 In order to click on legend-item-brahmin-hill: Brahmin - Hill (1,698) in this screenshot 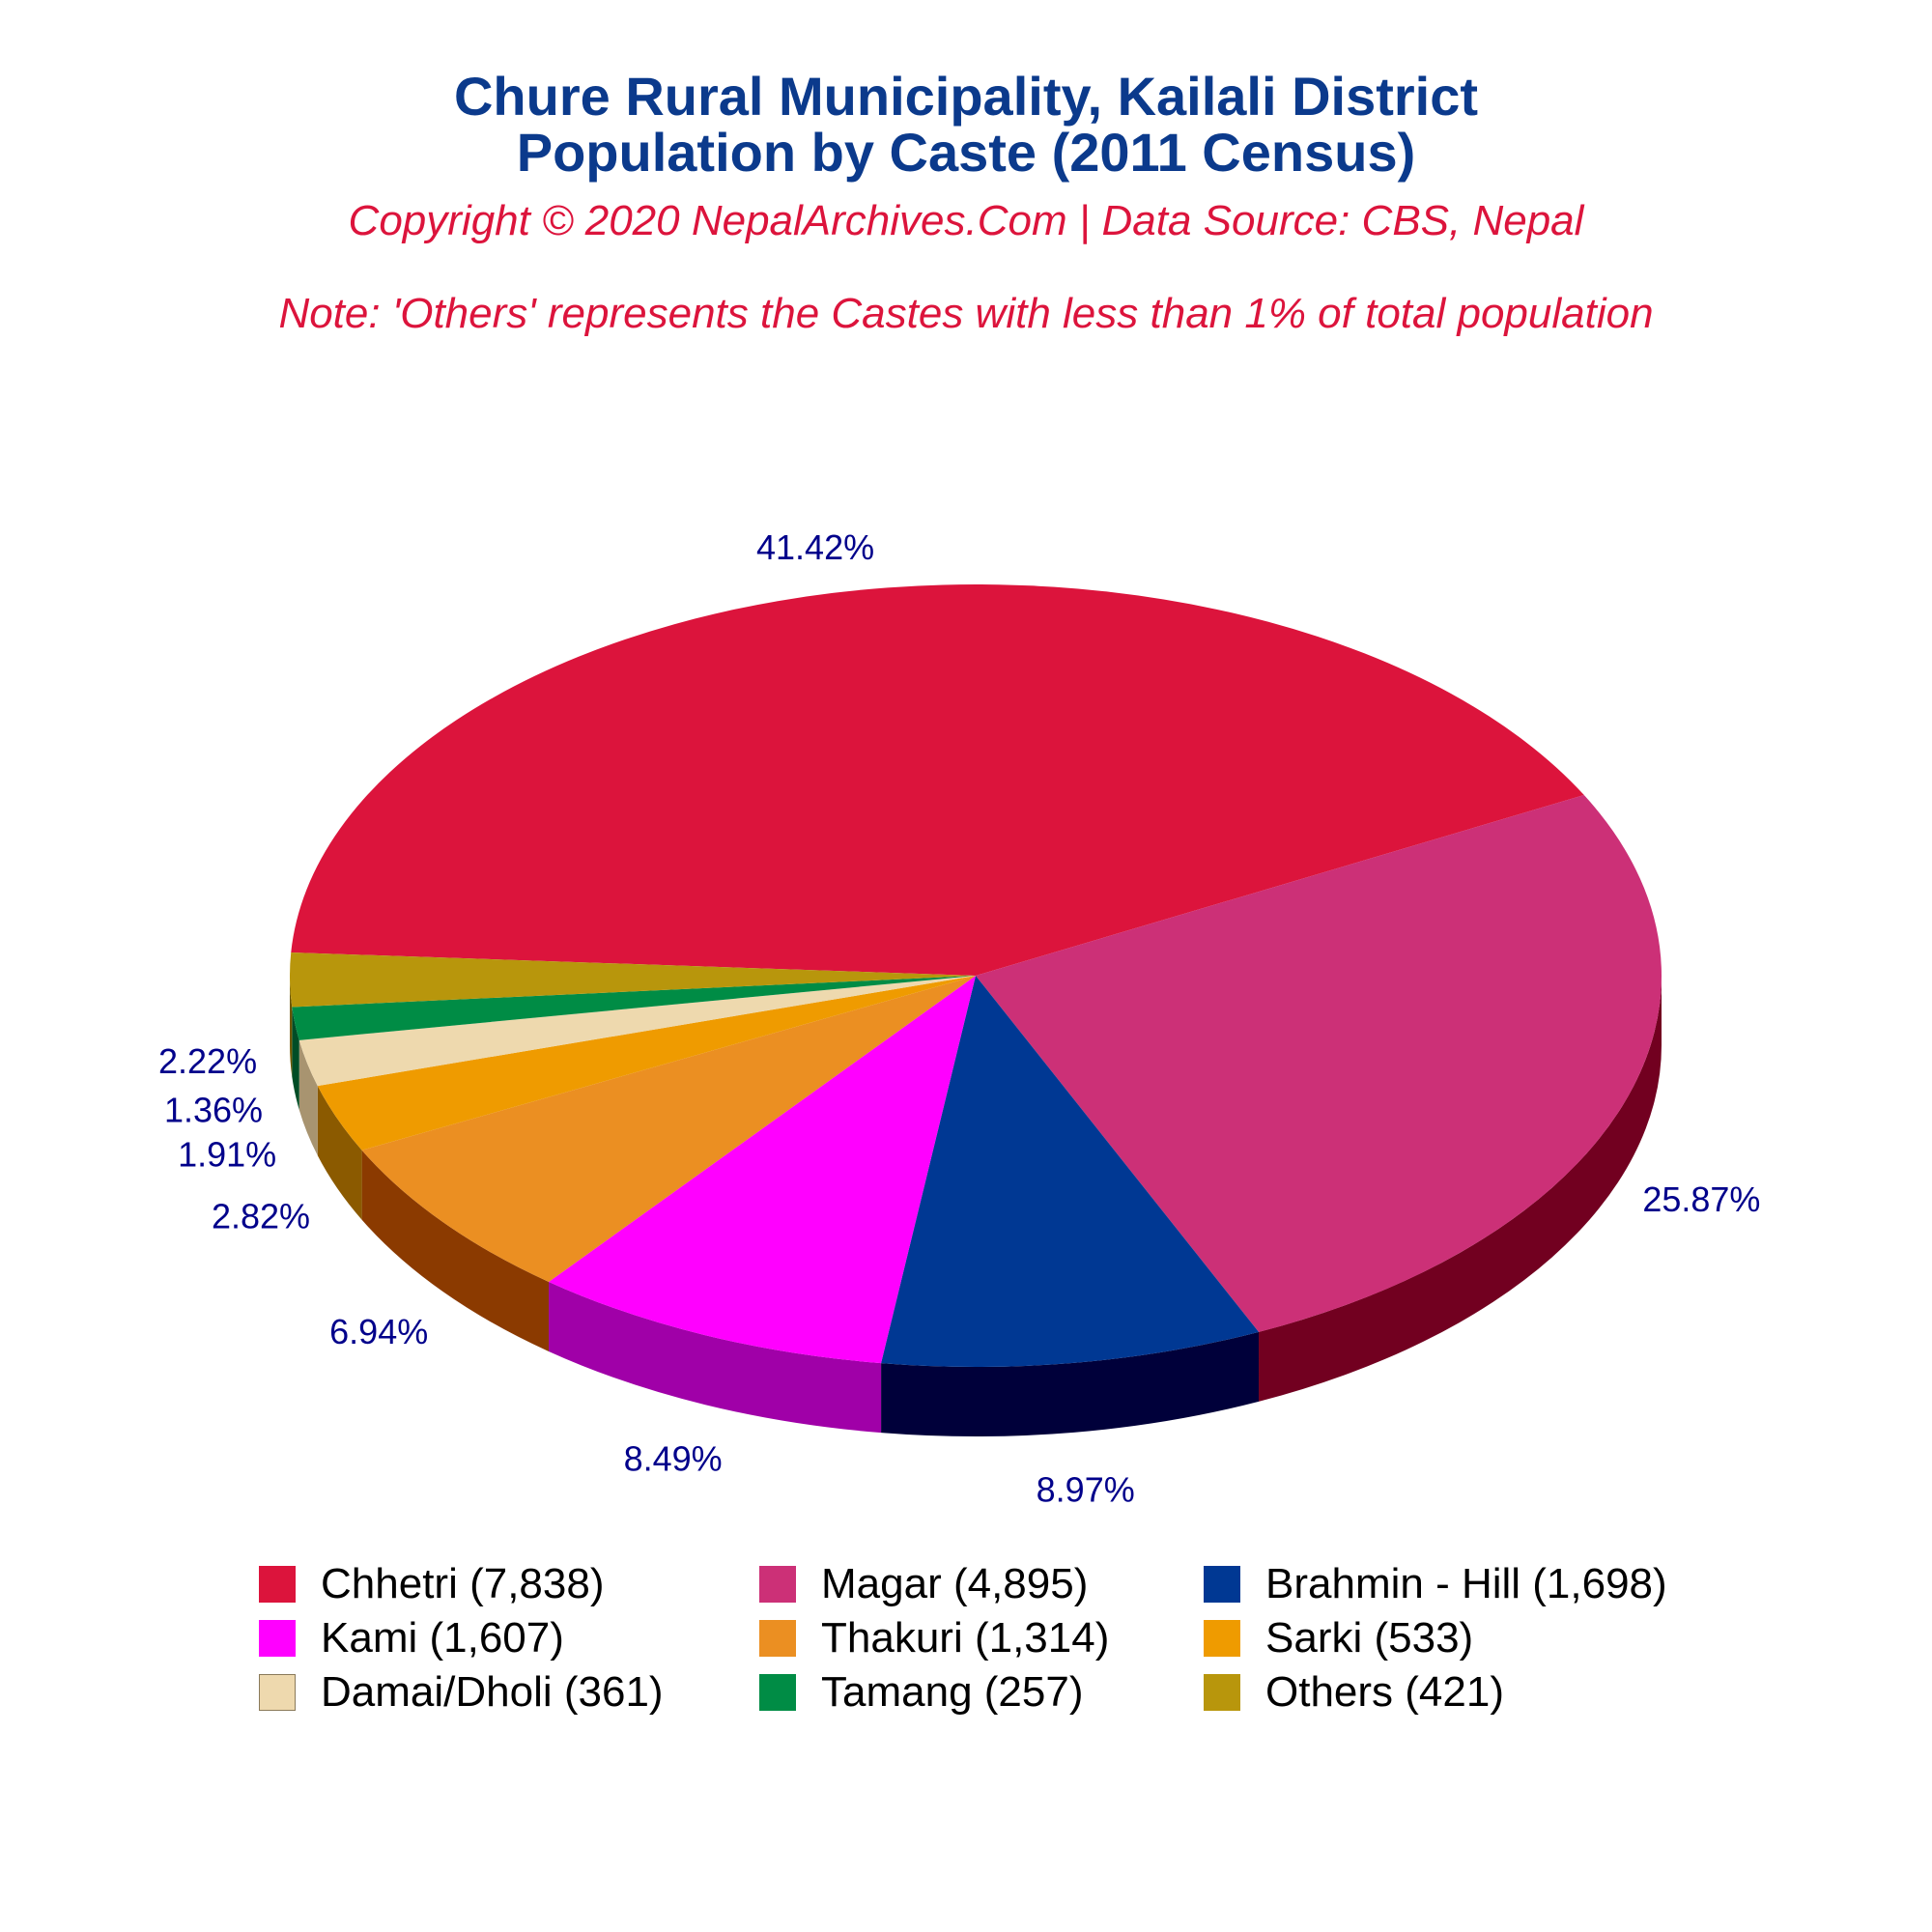, I will do `click(1435, 1584)`.